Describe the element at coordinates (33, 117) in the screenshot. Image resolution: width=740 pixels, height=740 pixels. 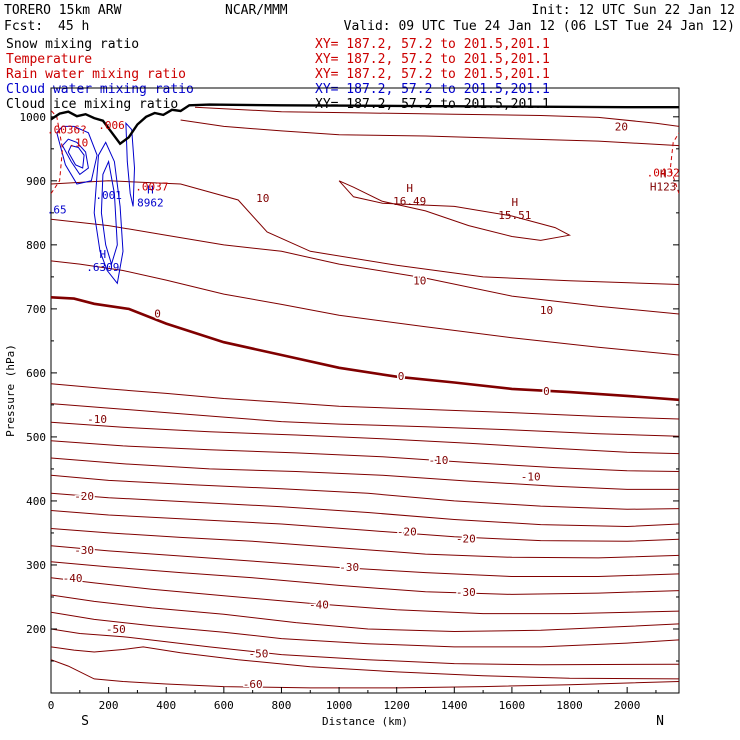
I see `y-tick-label-8: 1000` at that location.